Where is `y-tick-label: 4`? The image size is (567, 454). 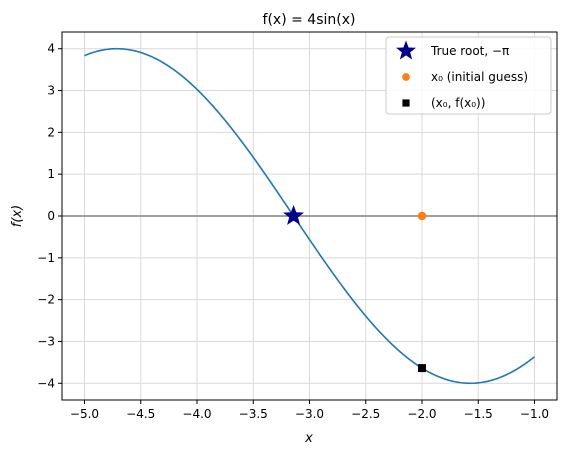
y-tick-label: 4 is located at coordinates (51, 49).